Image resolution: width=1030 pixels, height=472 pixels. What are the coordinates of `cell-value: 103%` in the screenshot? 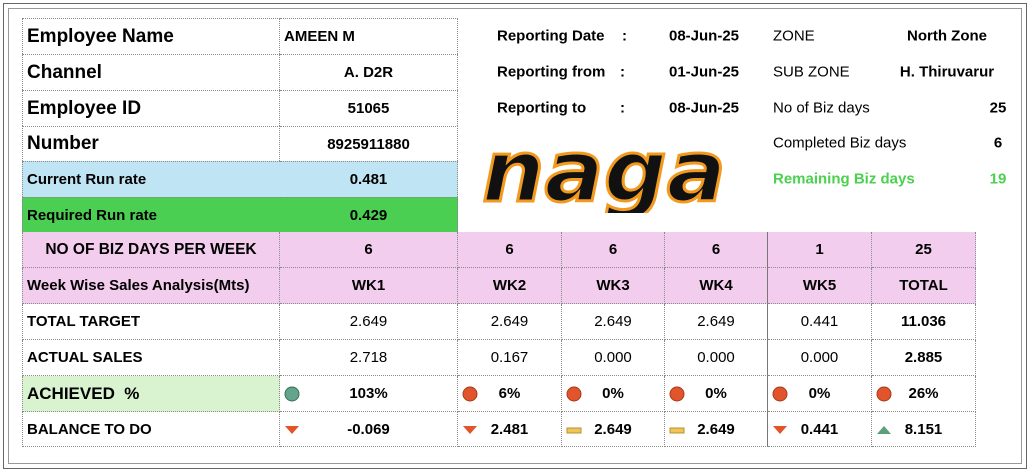 It's located at (369, 394).